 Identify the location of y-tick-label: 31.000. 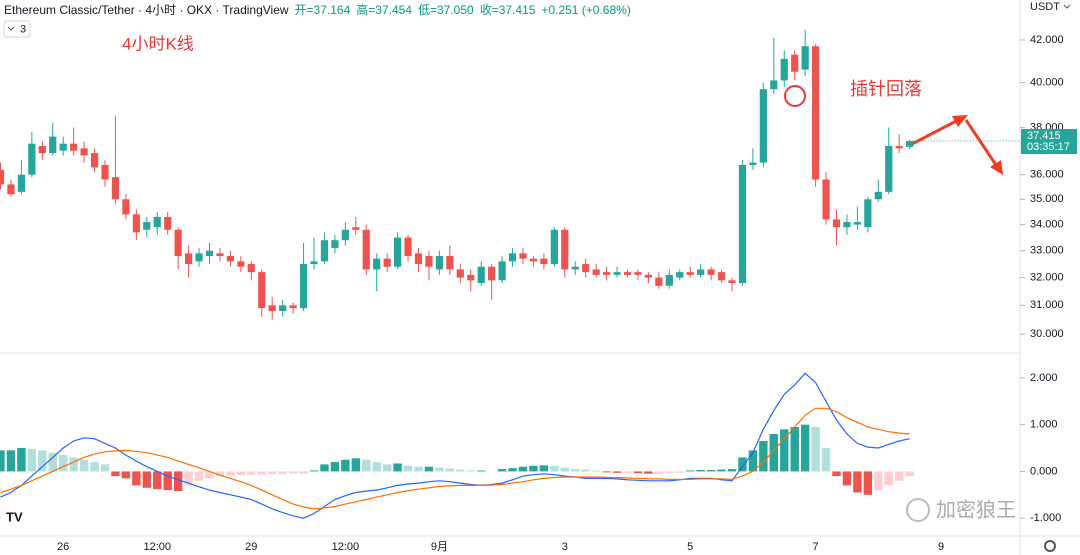
(1047, 305).